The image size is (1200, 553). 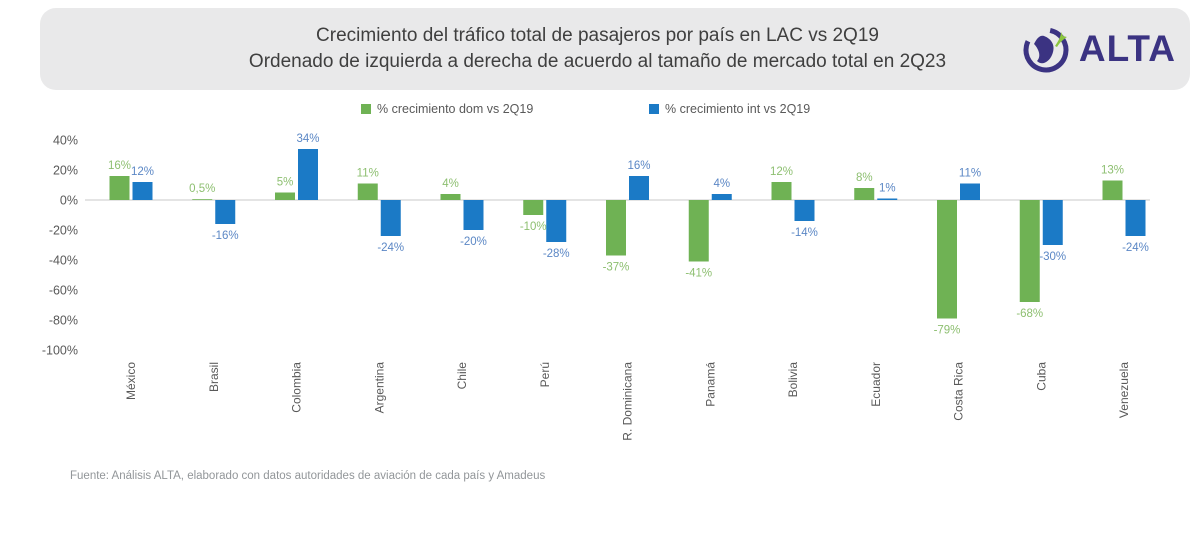 What do you see at coordinates (202, 189) in the screenshot?
I see `value-label-dom-Brasil: 0,5%` at bounding box center [202, 189].